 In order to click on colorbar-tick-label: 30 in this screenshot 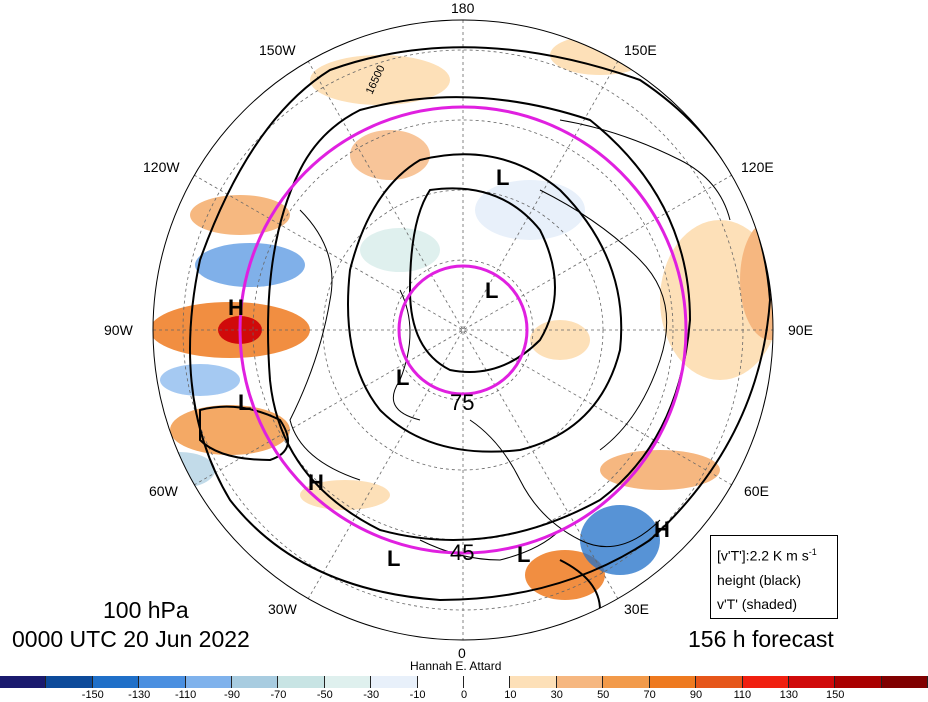, I will do `click(556, 695)`.